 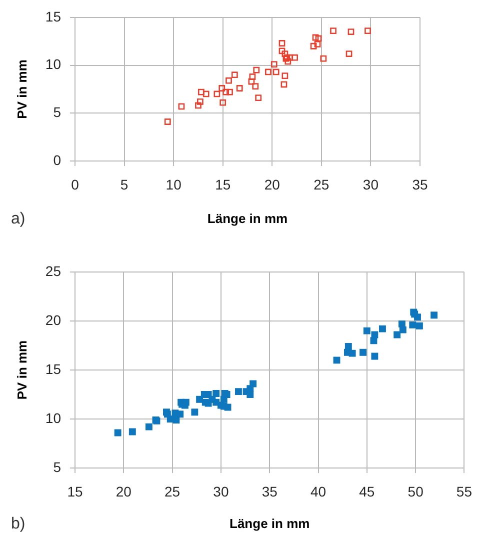 What do you see at coordinates (18, 219) in the screenshot?
I see `text: a)` at bounding box center [18, 219].